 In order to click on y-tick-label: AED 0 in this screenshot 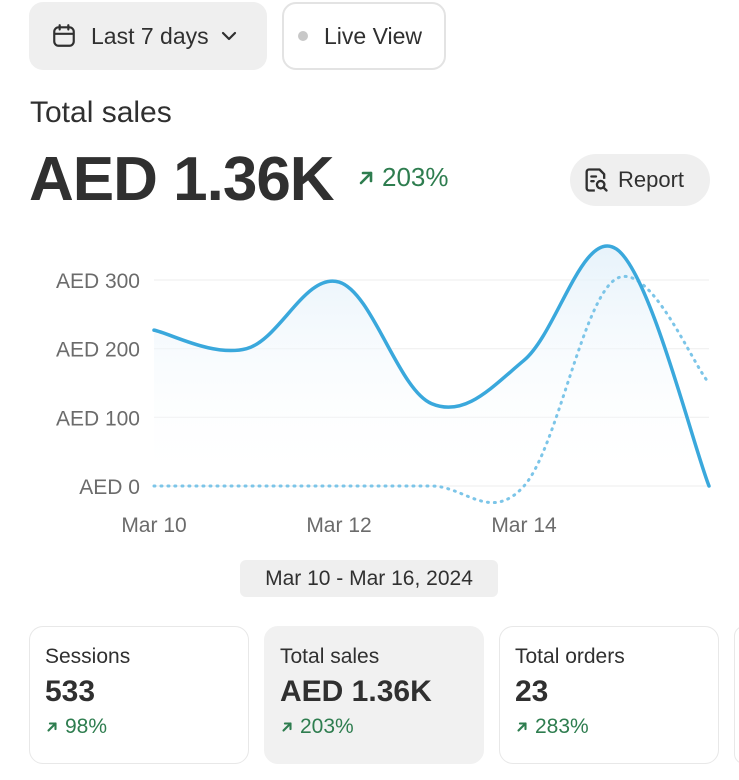, I will do `click(109, 487)`.